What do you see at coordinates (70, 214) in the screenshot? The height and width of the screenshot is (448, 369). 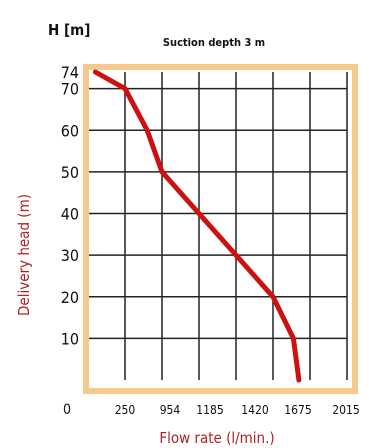 I see `y-tick-label: 40` at bounding box center [70, 214].